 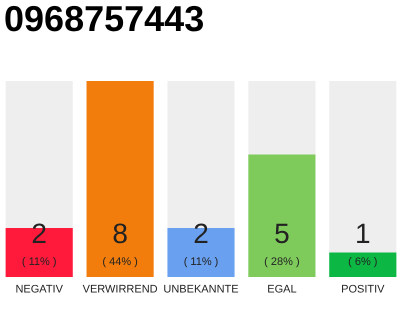 What do you see at coordinates (39, 290) in the screenshot?
I see `x-tick-label: NEGATIV` at bounding box center [39, 290].